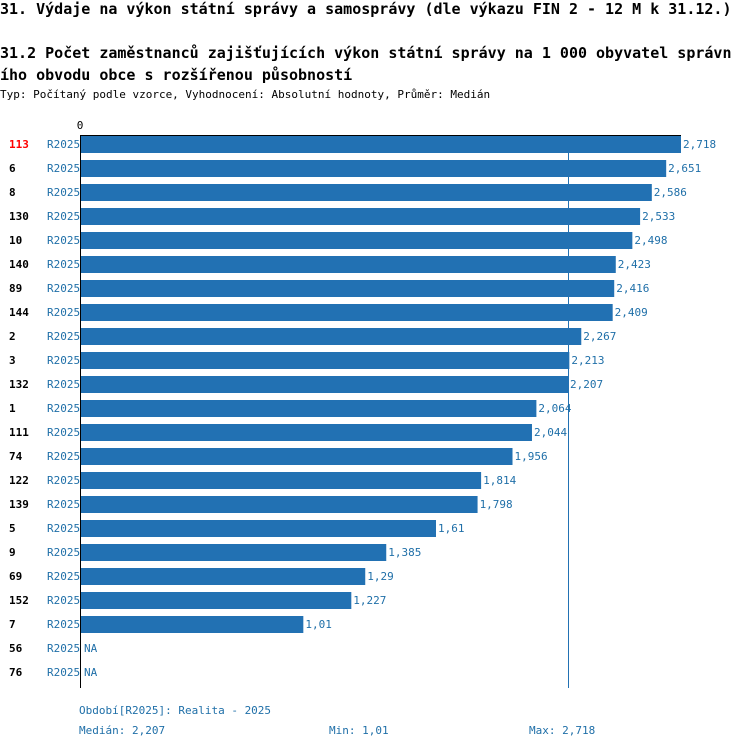 Image resolution: width=750 pixels, height=748 pixels. What do you see at coordinates (176, 75) in the screenshot?
I see `chart-title-line-2: ího obvodu obce s rozšířenou působností` at bounding box center [176, 75].